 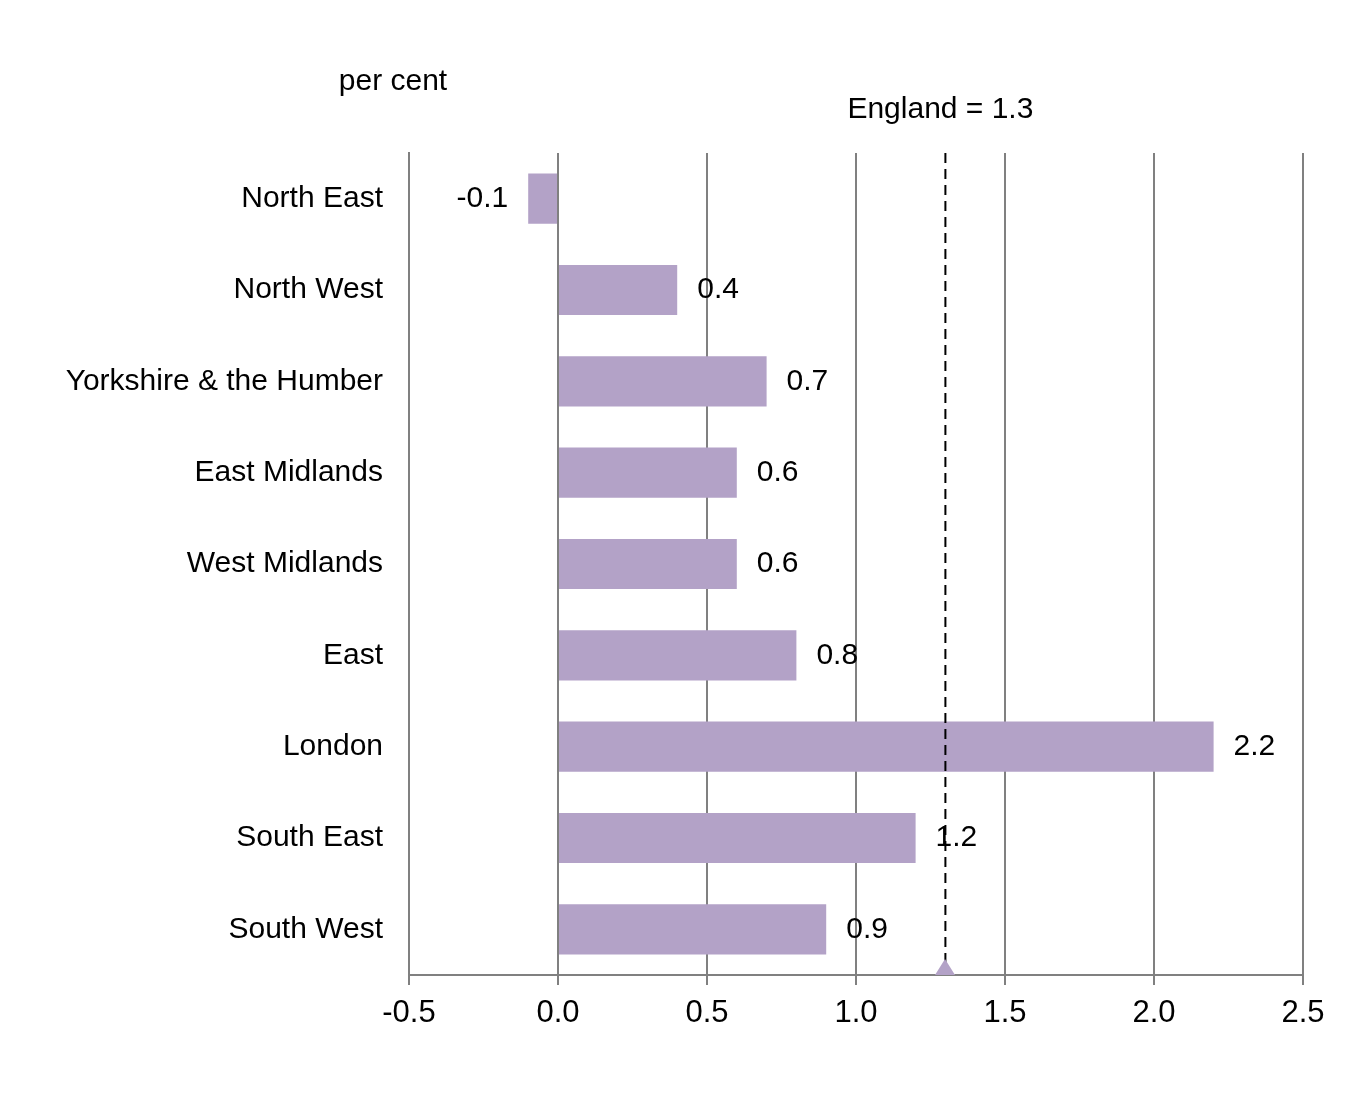 What do you see at coordinates (306, 927) in the screenshot?
I see `y-tick-label: South West` at bounding box center [306, 927].